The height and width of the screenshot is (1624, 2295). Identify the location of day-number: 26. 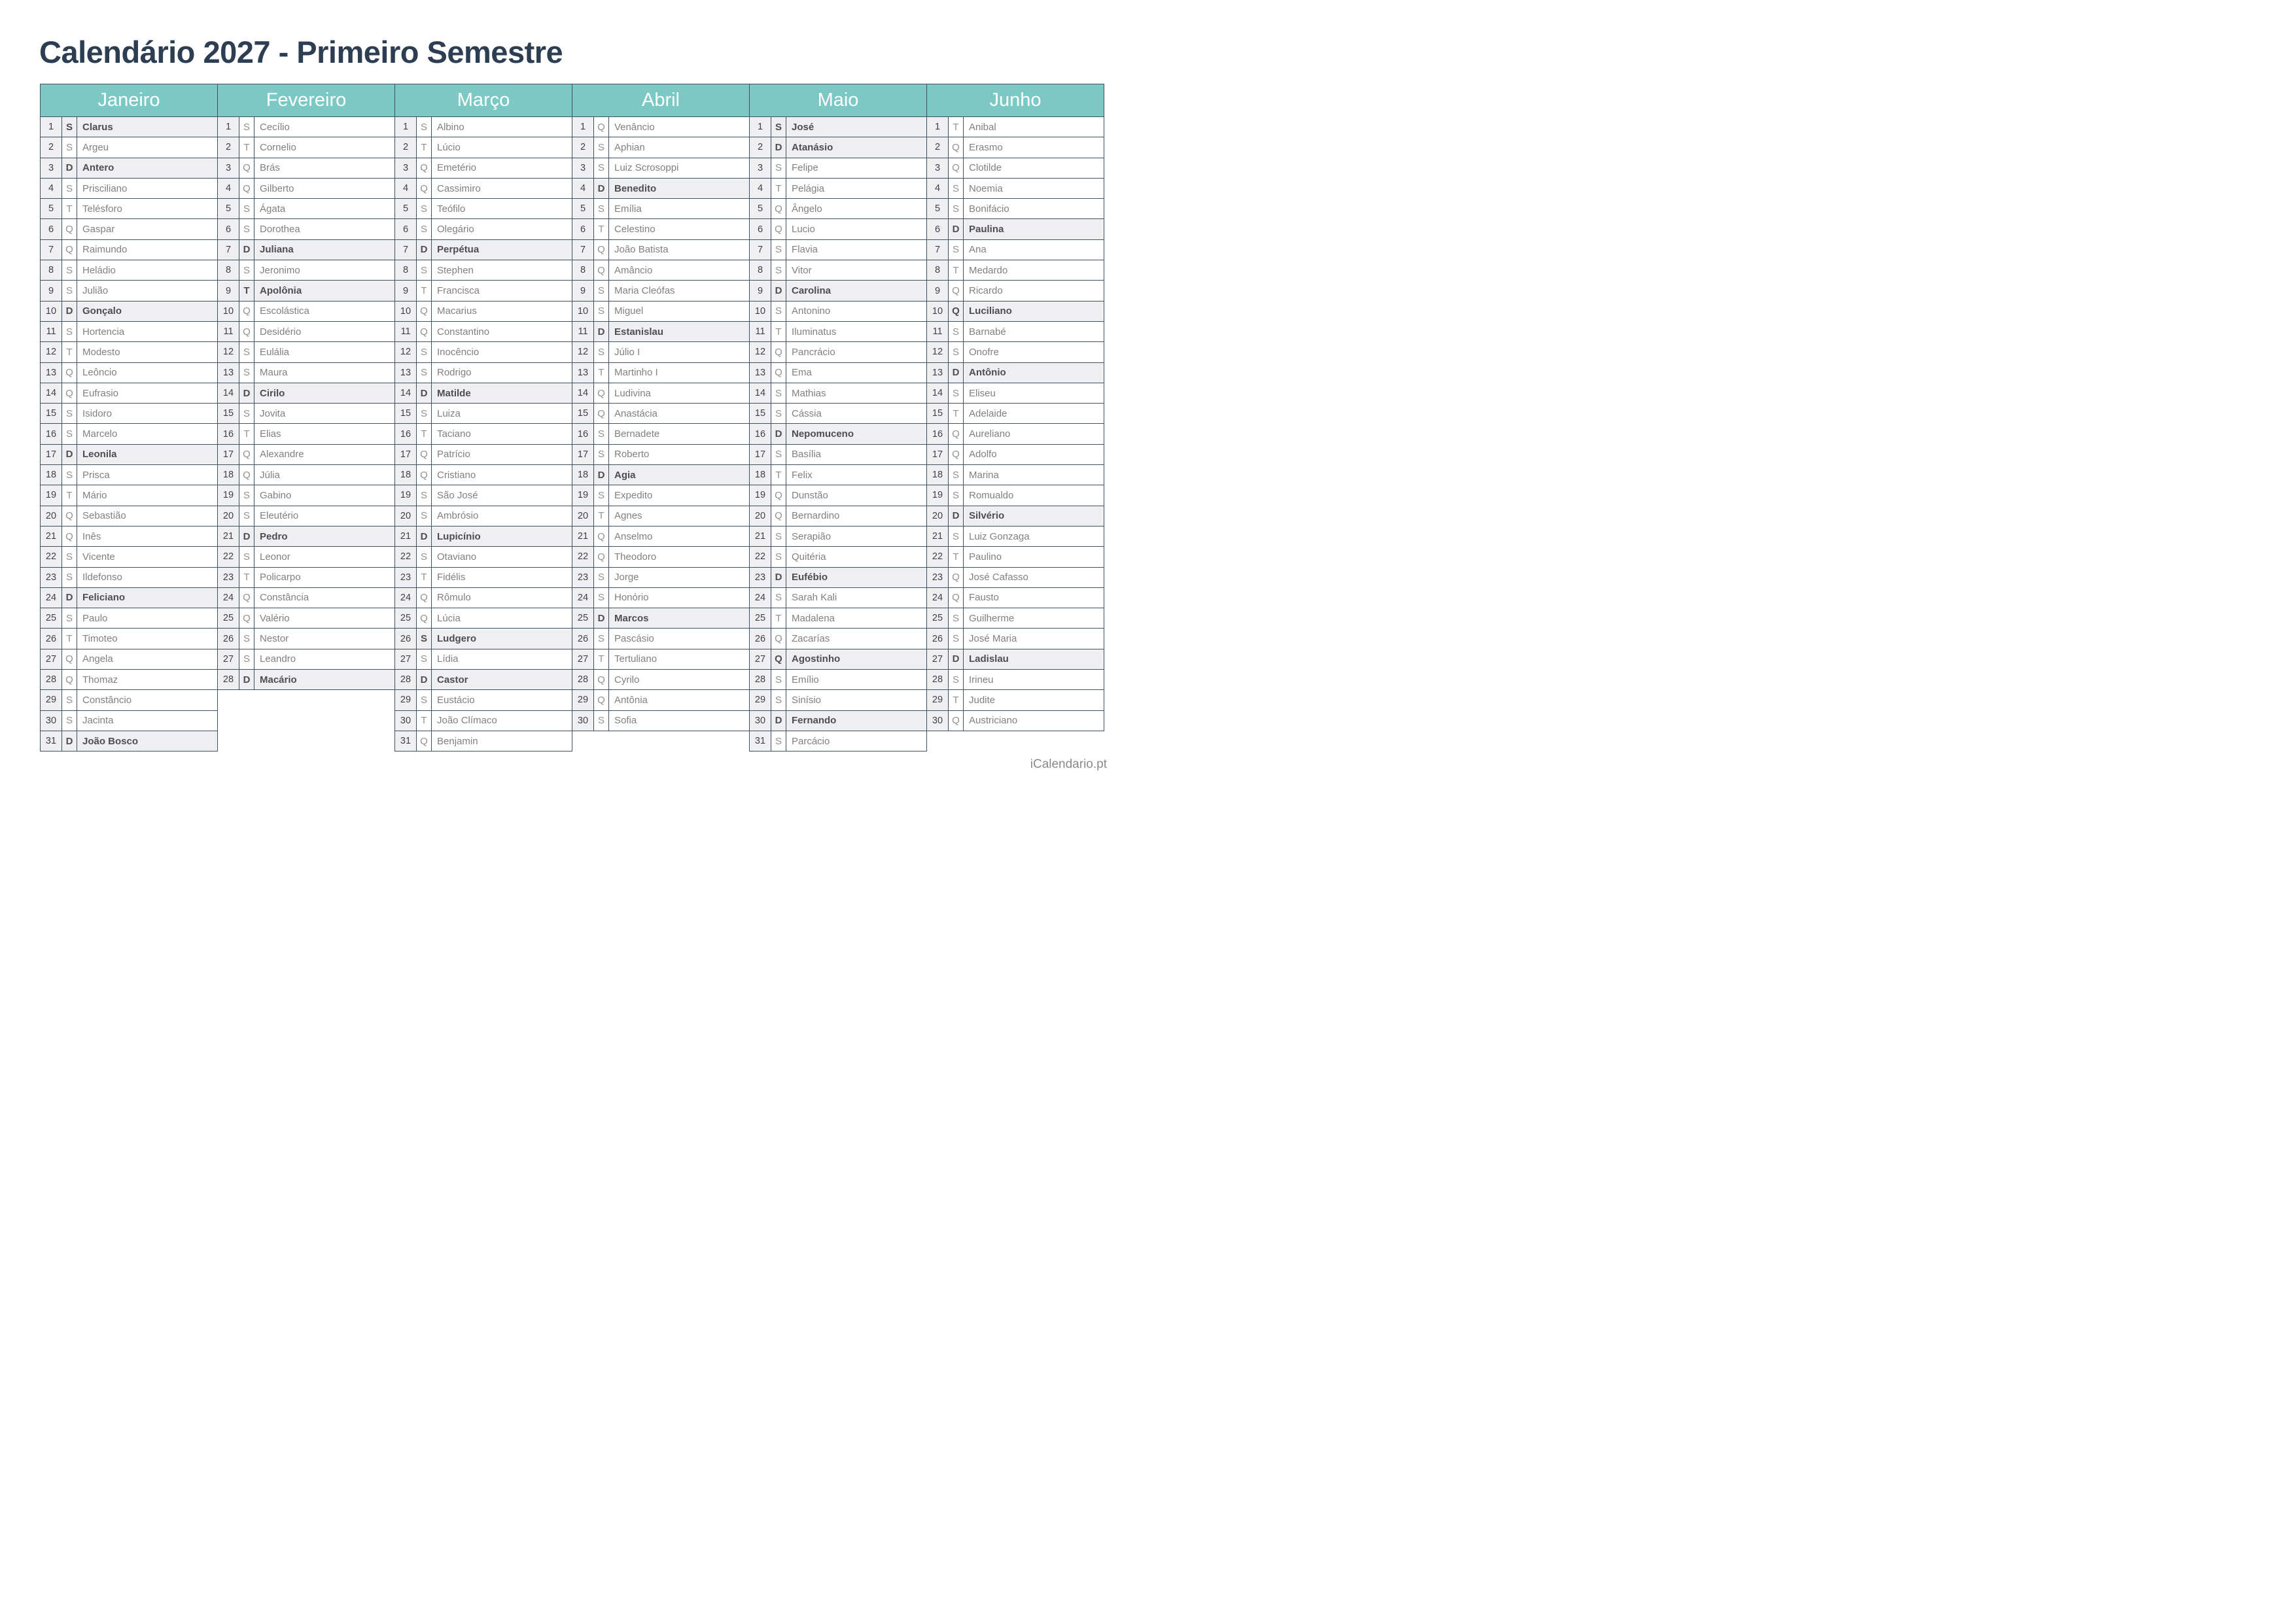
(938, 639).